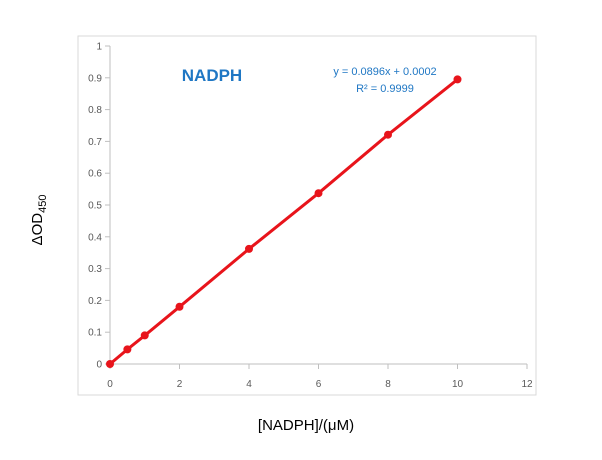 This screenshot has height=460, width=602. What do you see at coordinates (95, 333) in the screenshot?
I see `y-tick-label: 0.1` at bounding box center [95, 333].